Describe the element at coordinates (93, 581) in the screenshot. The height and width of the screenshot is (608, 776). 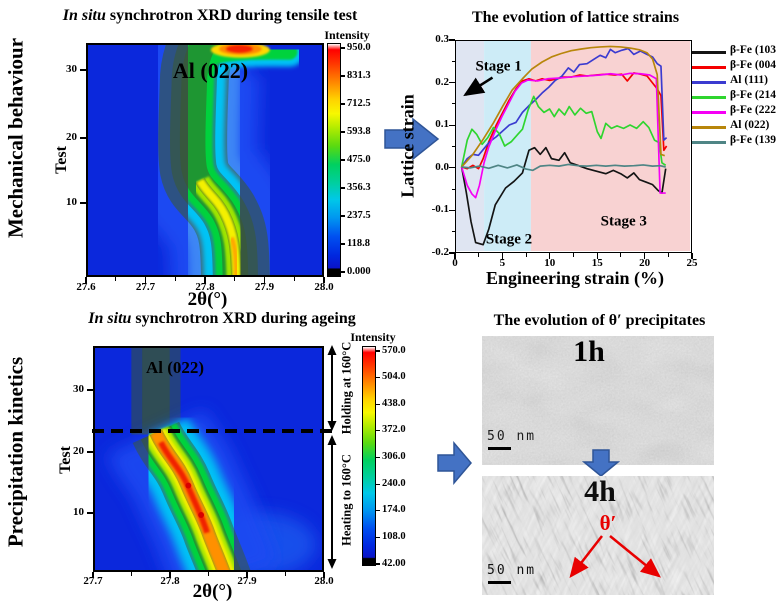
I see `x-tick-label: 27.7` at that location.